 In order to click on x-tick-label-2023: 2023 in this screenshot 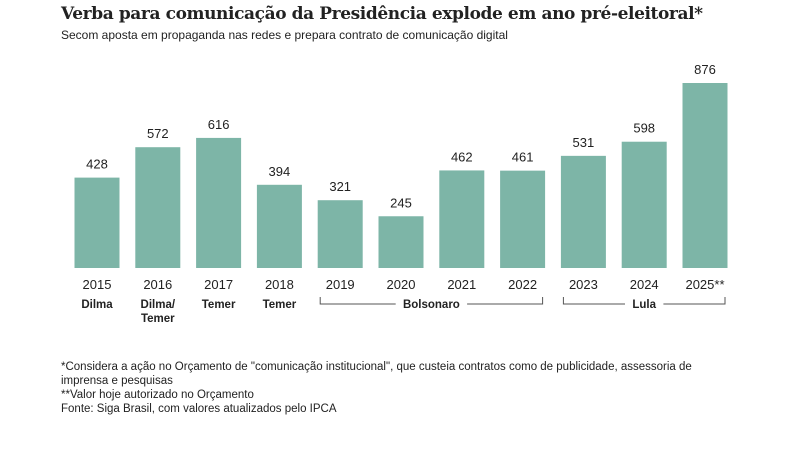, I will do `click(583, 284)`.